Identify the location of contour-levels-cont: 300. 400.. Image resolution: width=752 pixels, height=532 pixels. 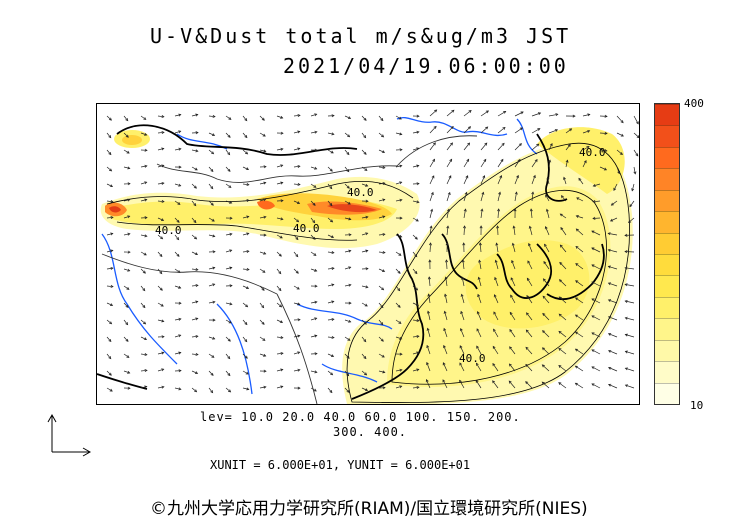
(370, 432).